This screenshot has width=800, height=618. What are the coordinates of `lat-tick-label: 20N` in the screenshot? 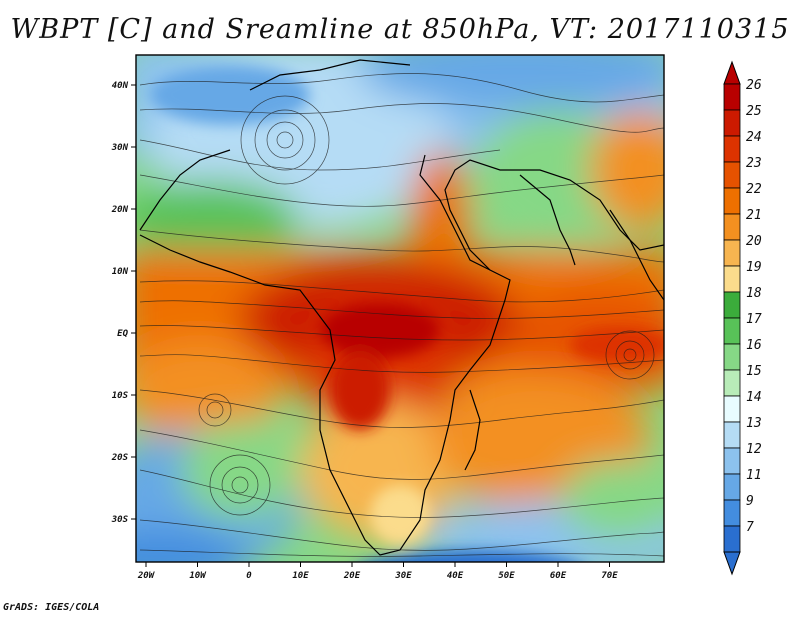 It's located at (120, 210).